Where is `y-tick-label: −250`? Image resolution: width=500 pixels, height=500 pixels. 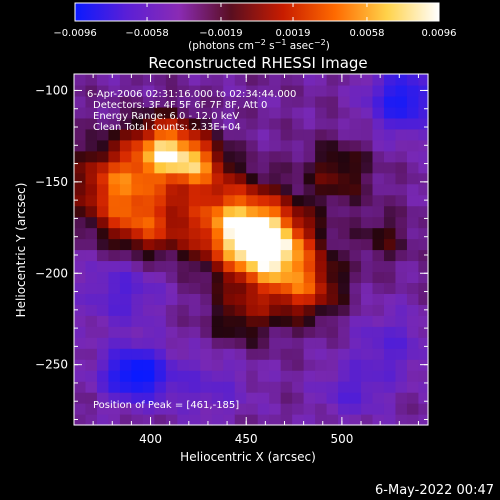 y-tick-label: −250 is located at coordinates (51, 365).